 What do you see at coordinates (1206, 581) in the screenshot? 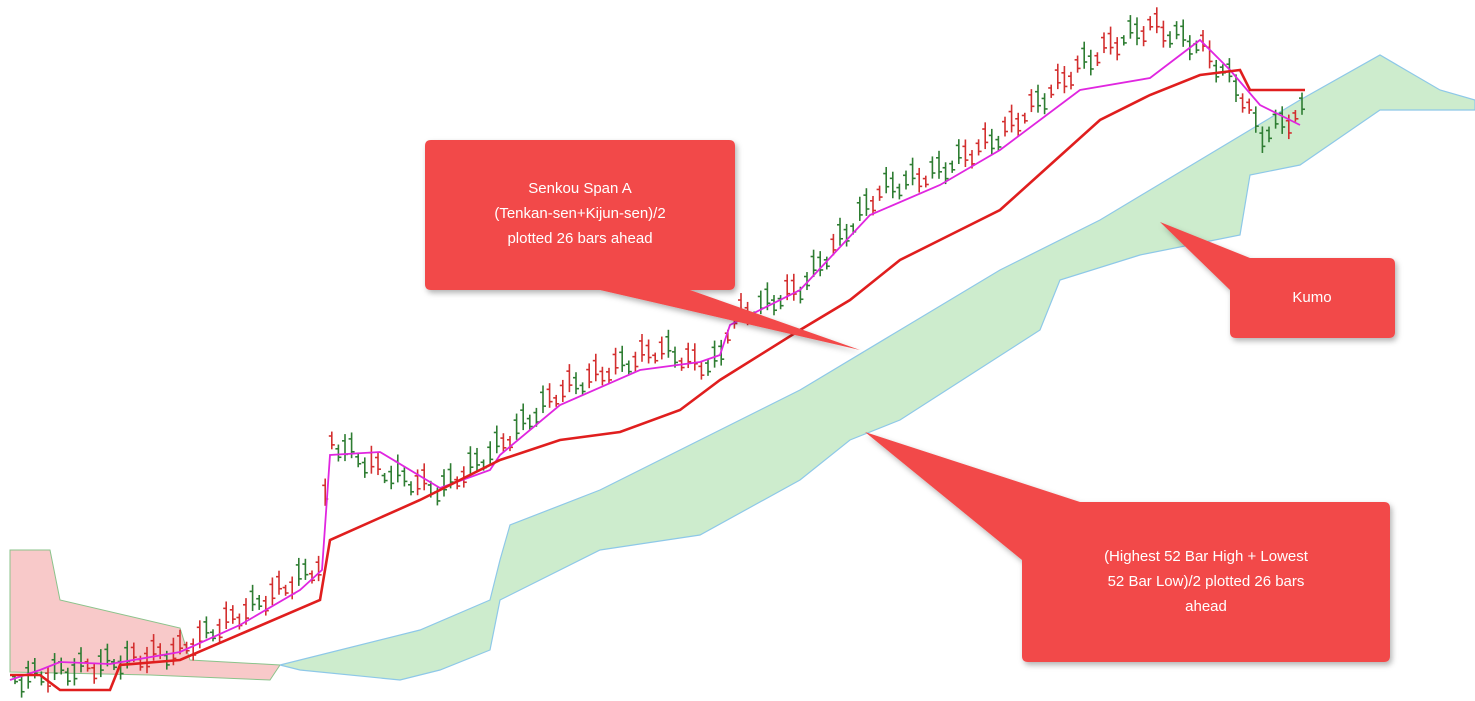
I see `callout-text: 52 Bar Low)/2 plotted 26 bars` at bounding box center [1206, 581].